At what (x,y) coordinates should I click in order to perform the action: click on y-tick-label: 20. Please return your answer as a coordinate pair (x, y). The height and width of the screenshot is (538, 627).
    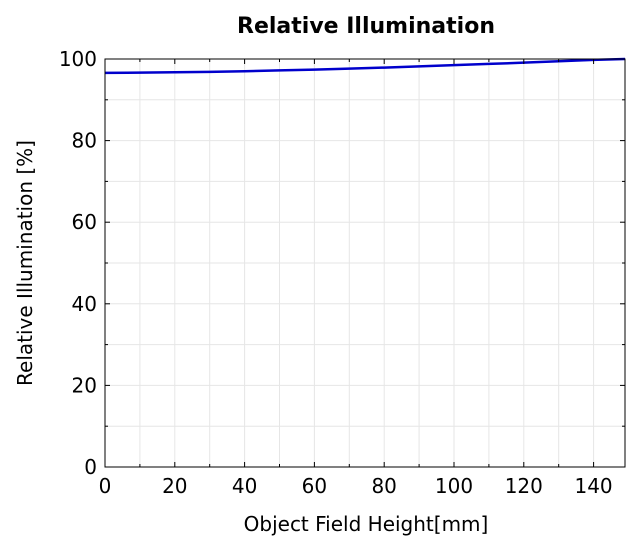
    Looking at the image, I should click on (84, 385).